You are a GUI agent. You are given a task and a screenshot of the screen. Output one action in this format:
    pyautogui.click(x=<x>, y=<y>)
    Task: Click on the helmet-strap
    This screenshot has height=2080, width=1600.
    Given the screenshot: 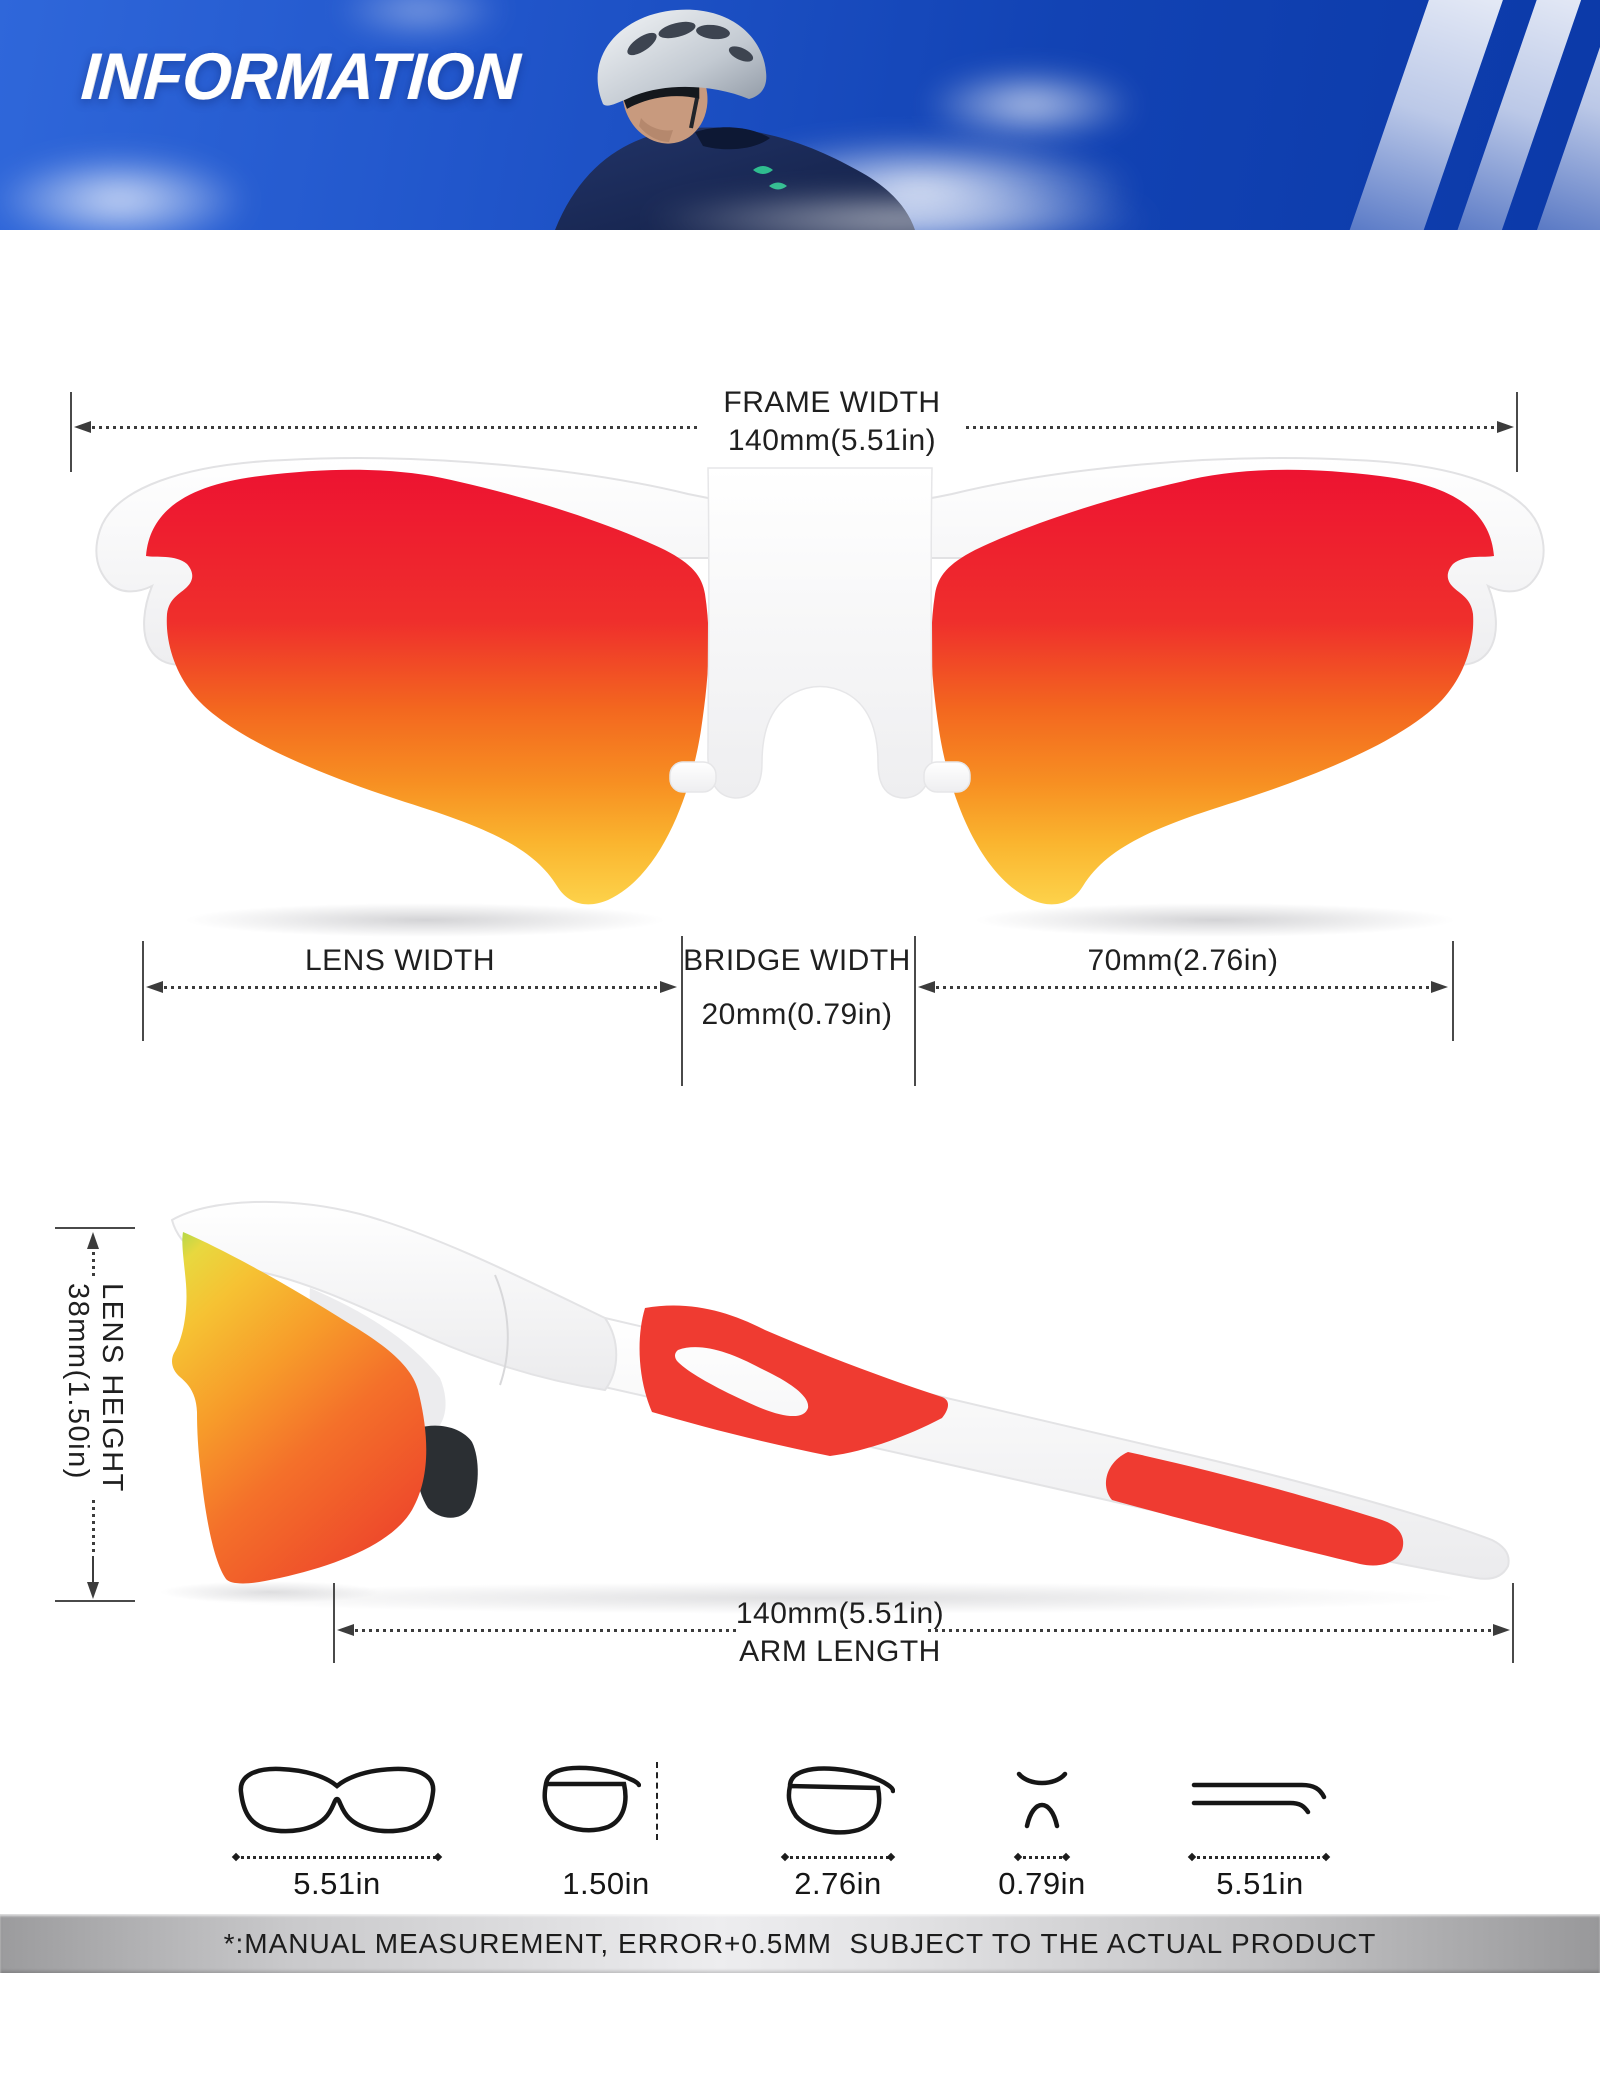 What is the action you would take?
    pyautogui.click(x=694, y=113)
    